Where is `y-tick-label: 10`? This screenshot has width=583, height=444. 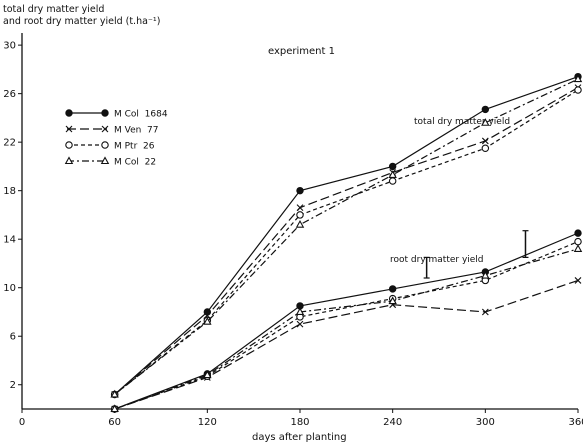 y-tick-label: 10 is located at coordinates (9, 288).